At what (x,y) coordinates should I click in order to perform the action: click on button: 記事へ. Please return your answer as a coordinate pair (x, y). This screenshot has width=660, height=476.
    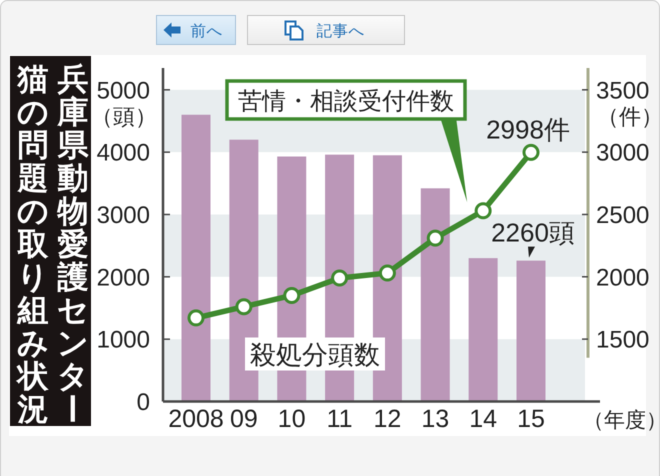
    Looking at the image, I should click on (326, 30).